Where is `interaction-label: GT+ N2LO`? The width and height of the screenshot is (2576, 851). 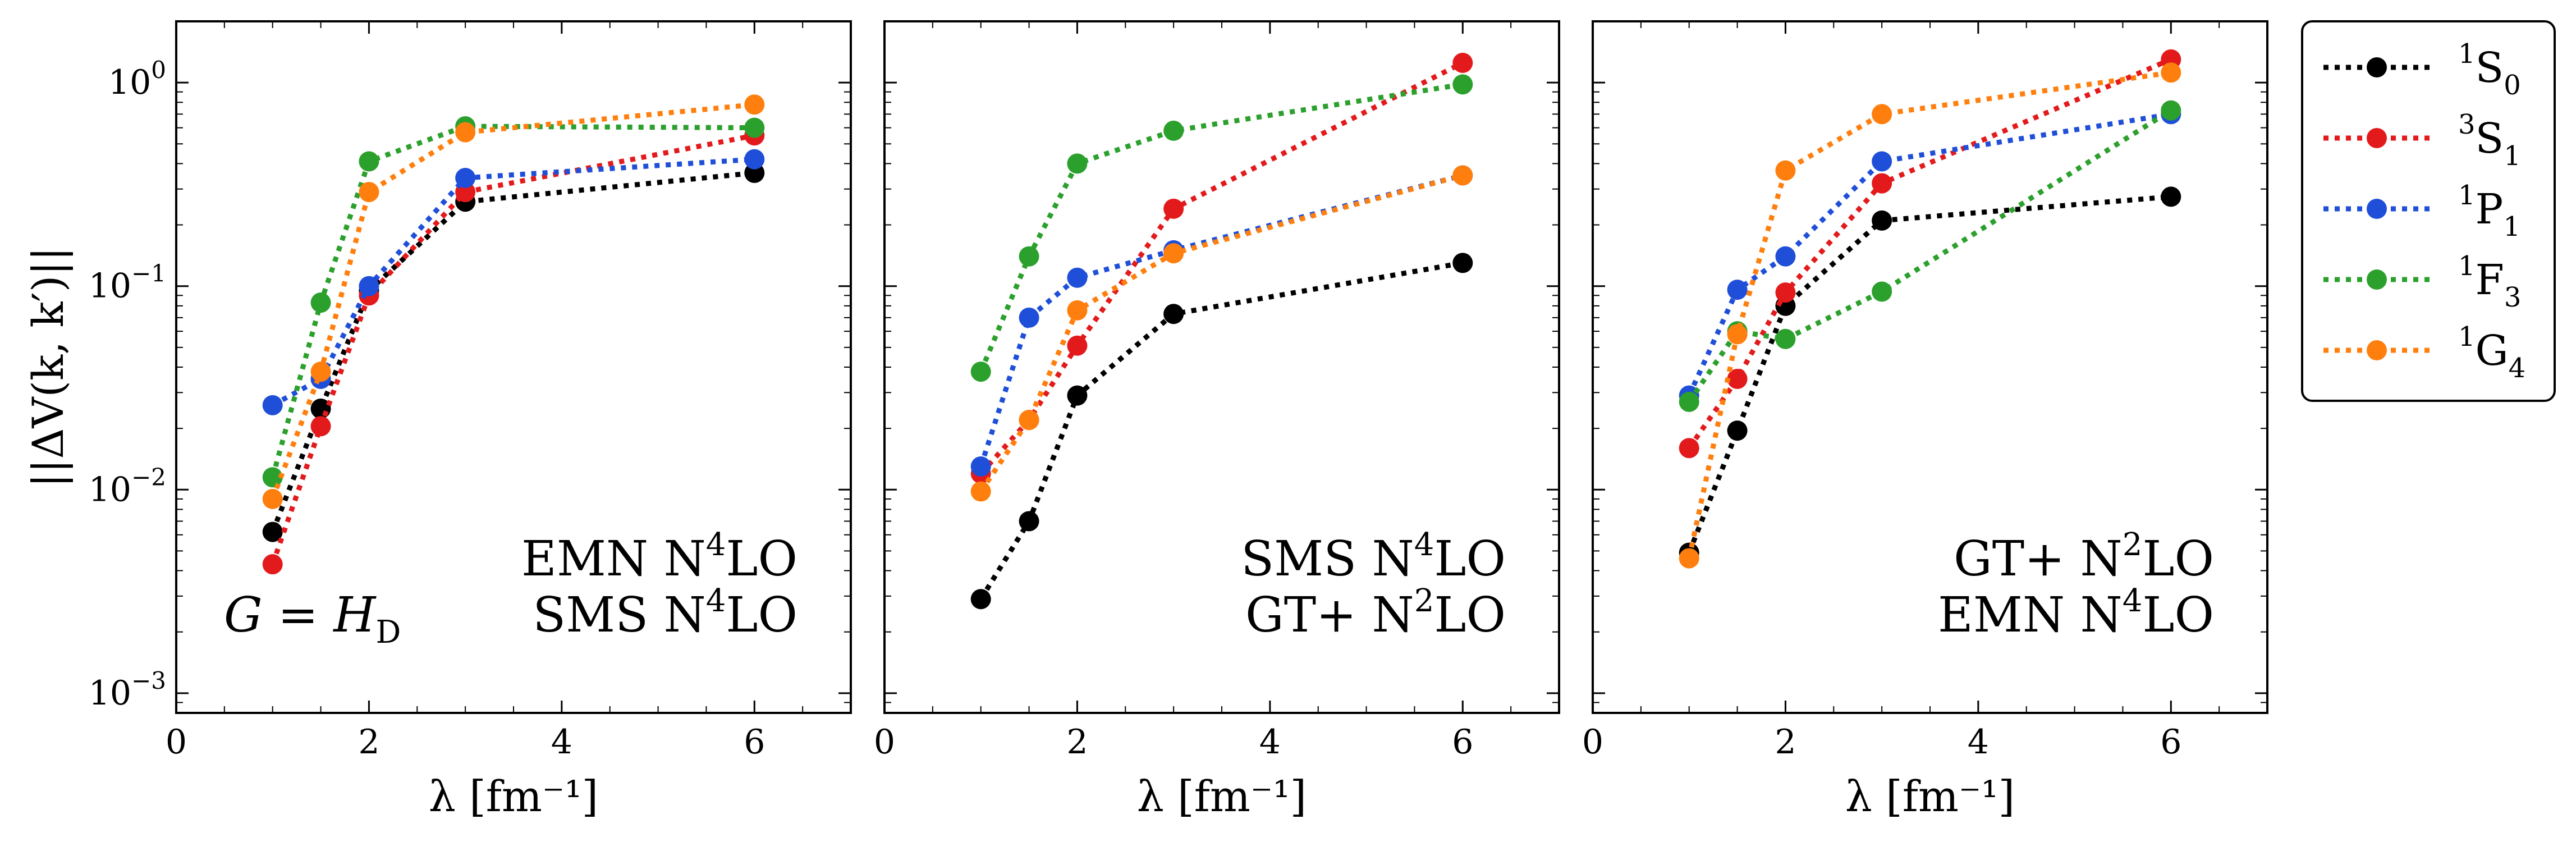
interaction-label: GT+ N2LO is located at coordinates (2084, 557).